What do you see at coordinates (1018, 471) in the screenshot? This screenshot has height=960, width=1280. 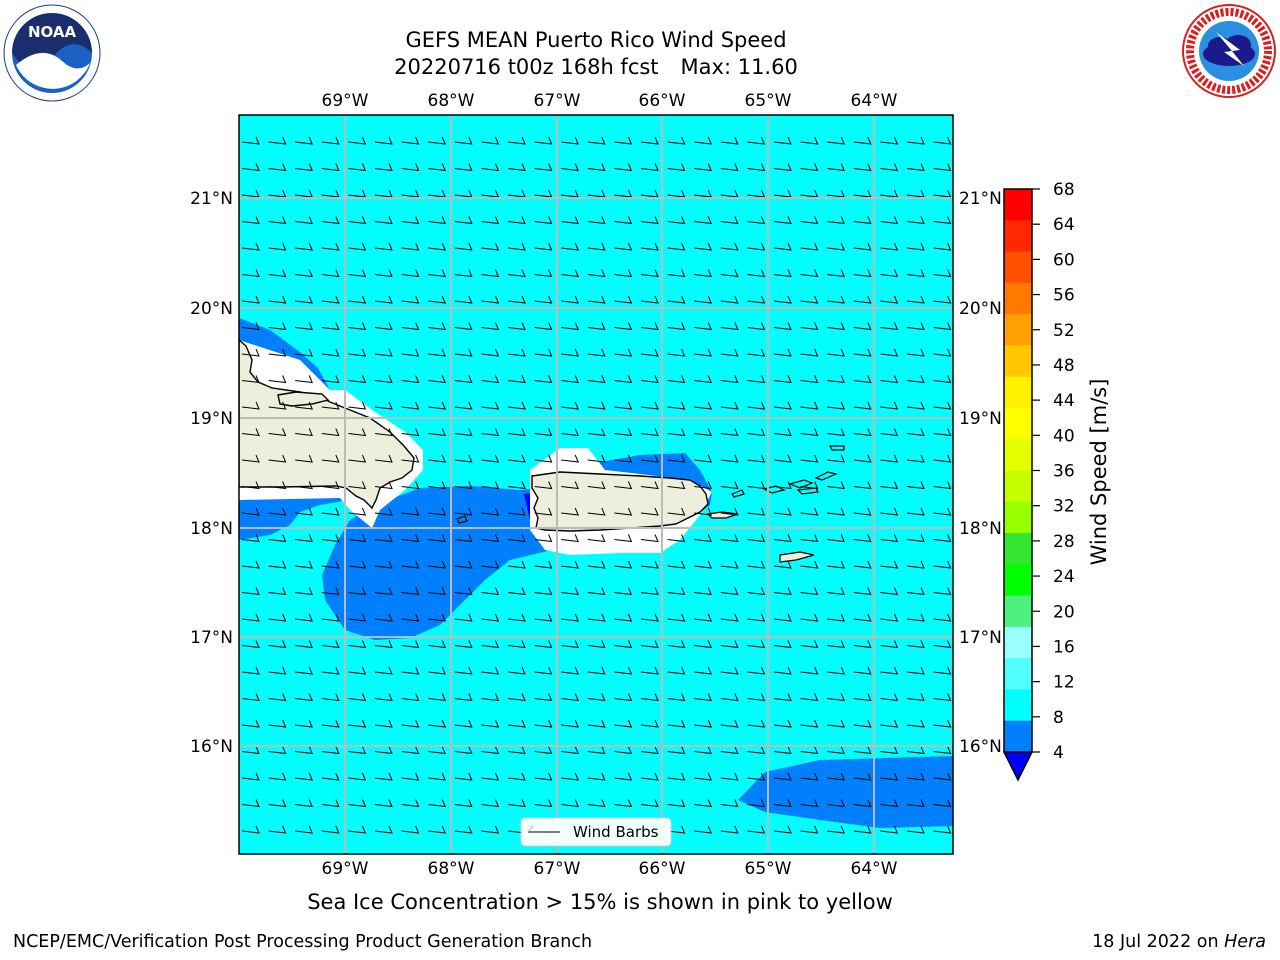 I see `colorbar-cells` at bounding box center [1018, 471].